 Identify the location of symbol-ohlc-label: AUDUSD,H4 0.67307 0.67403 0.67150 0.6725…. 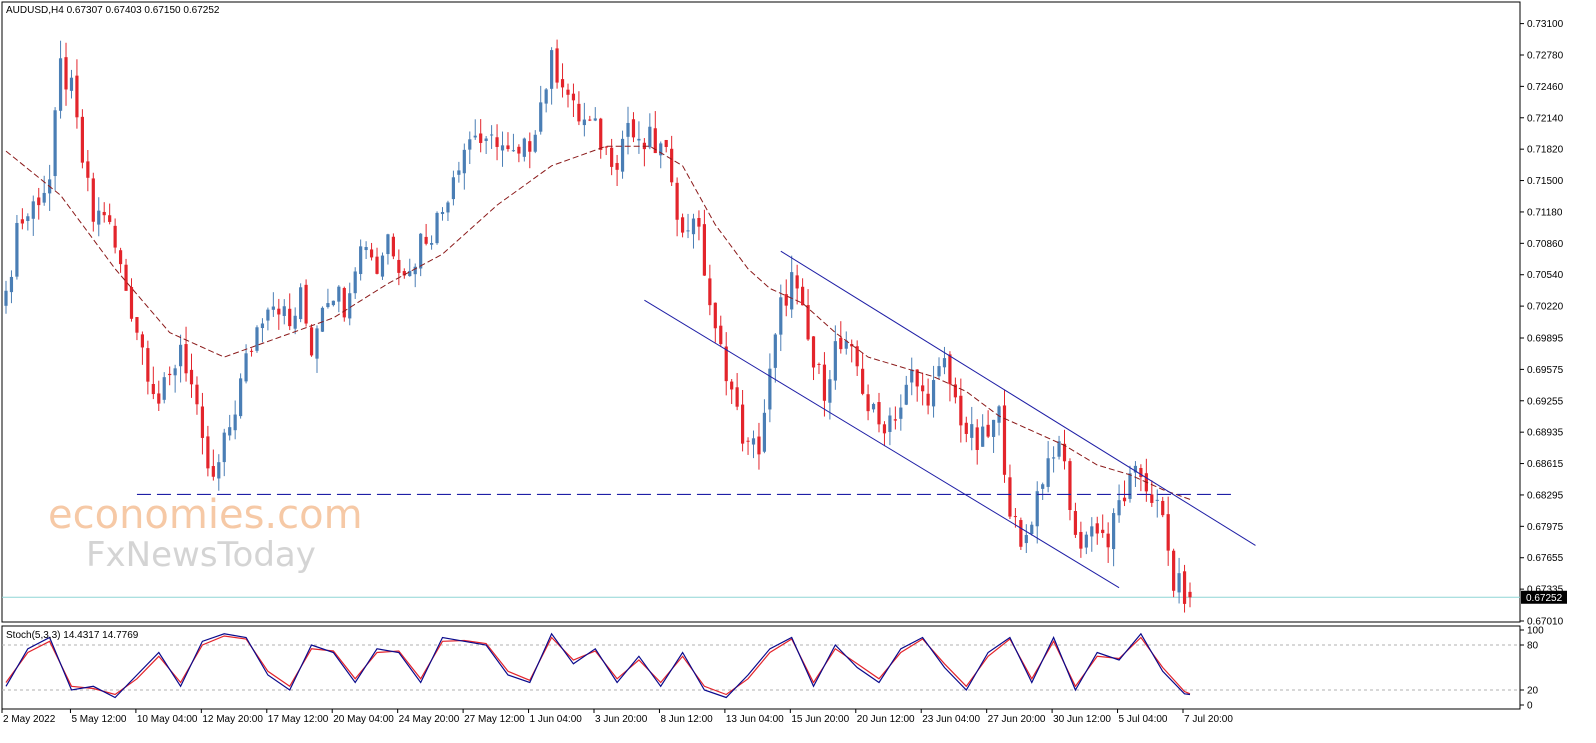
(113, 10).